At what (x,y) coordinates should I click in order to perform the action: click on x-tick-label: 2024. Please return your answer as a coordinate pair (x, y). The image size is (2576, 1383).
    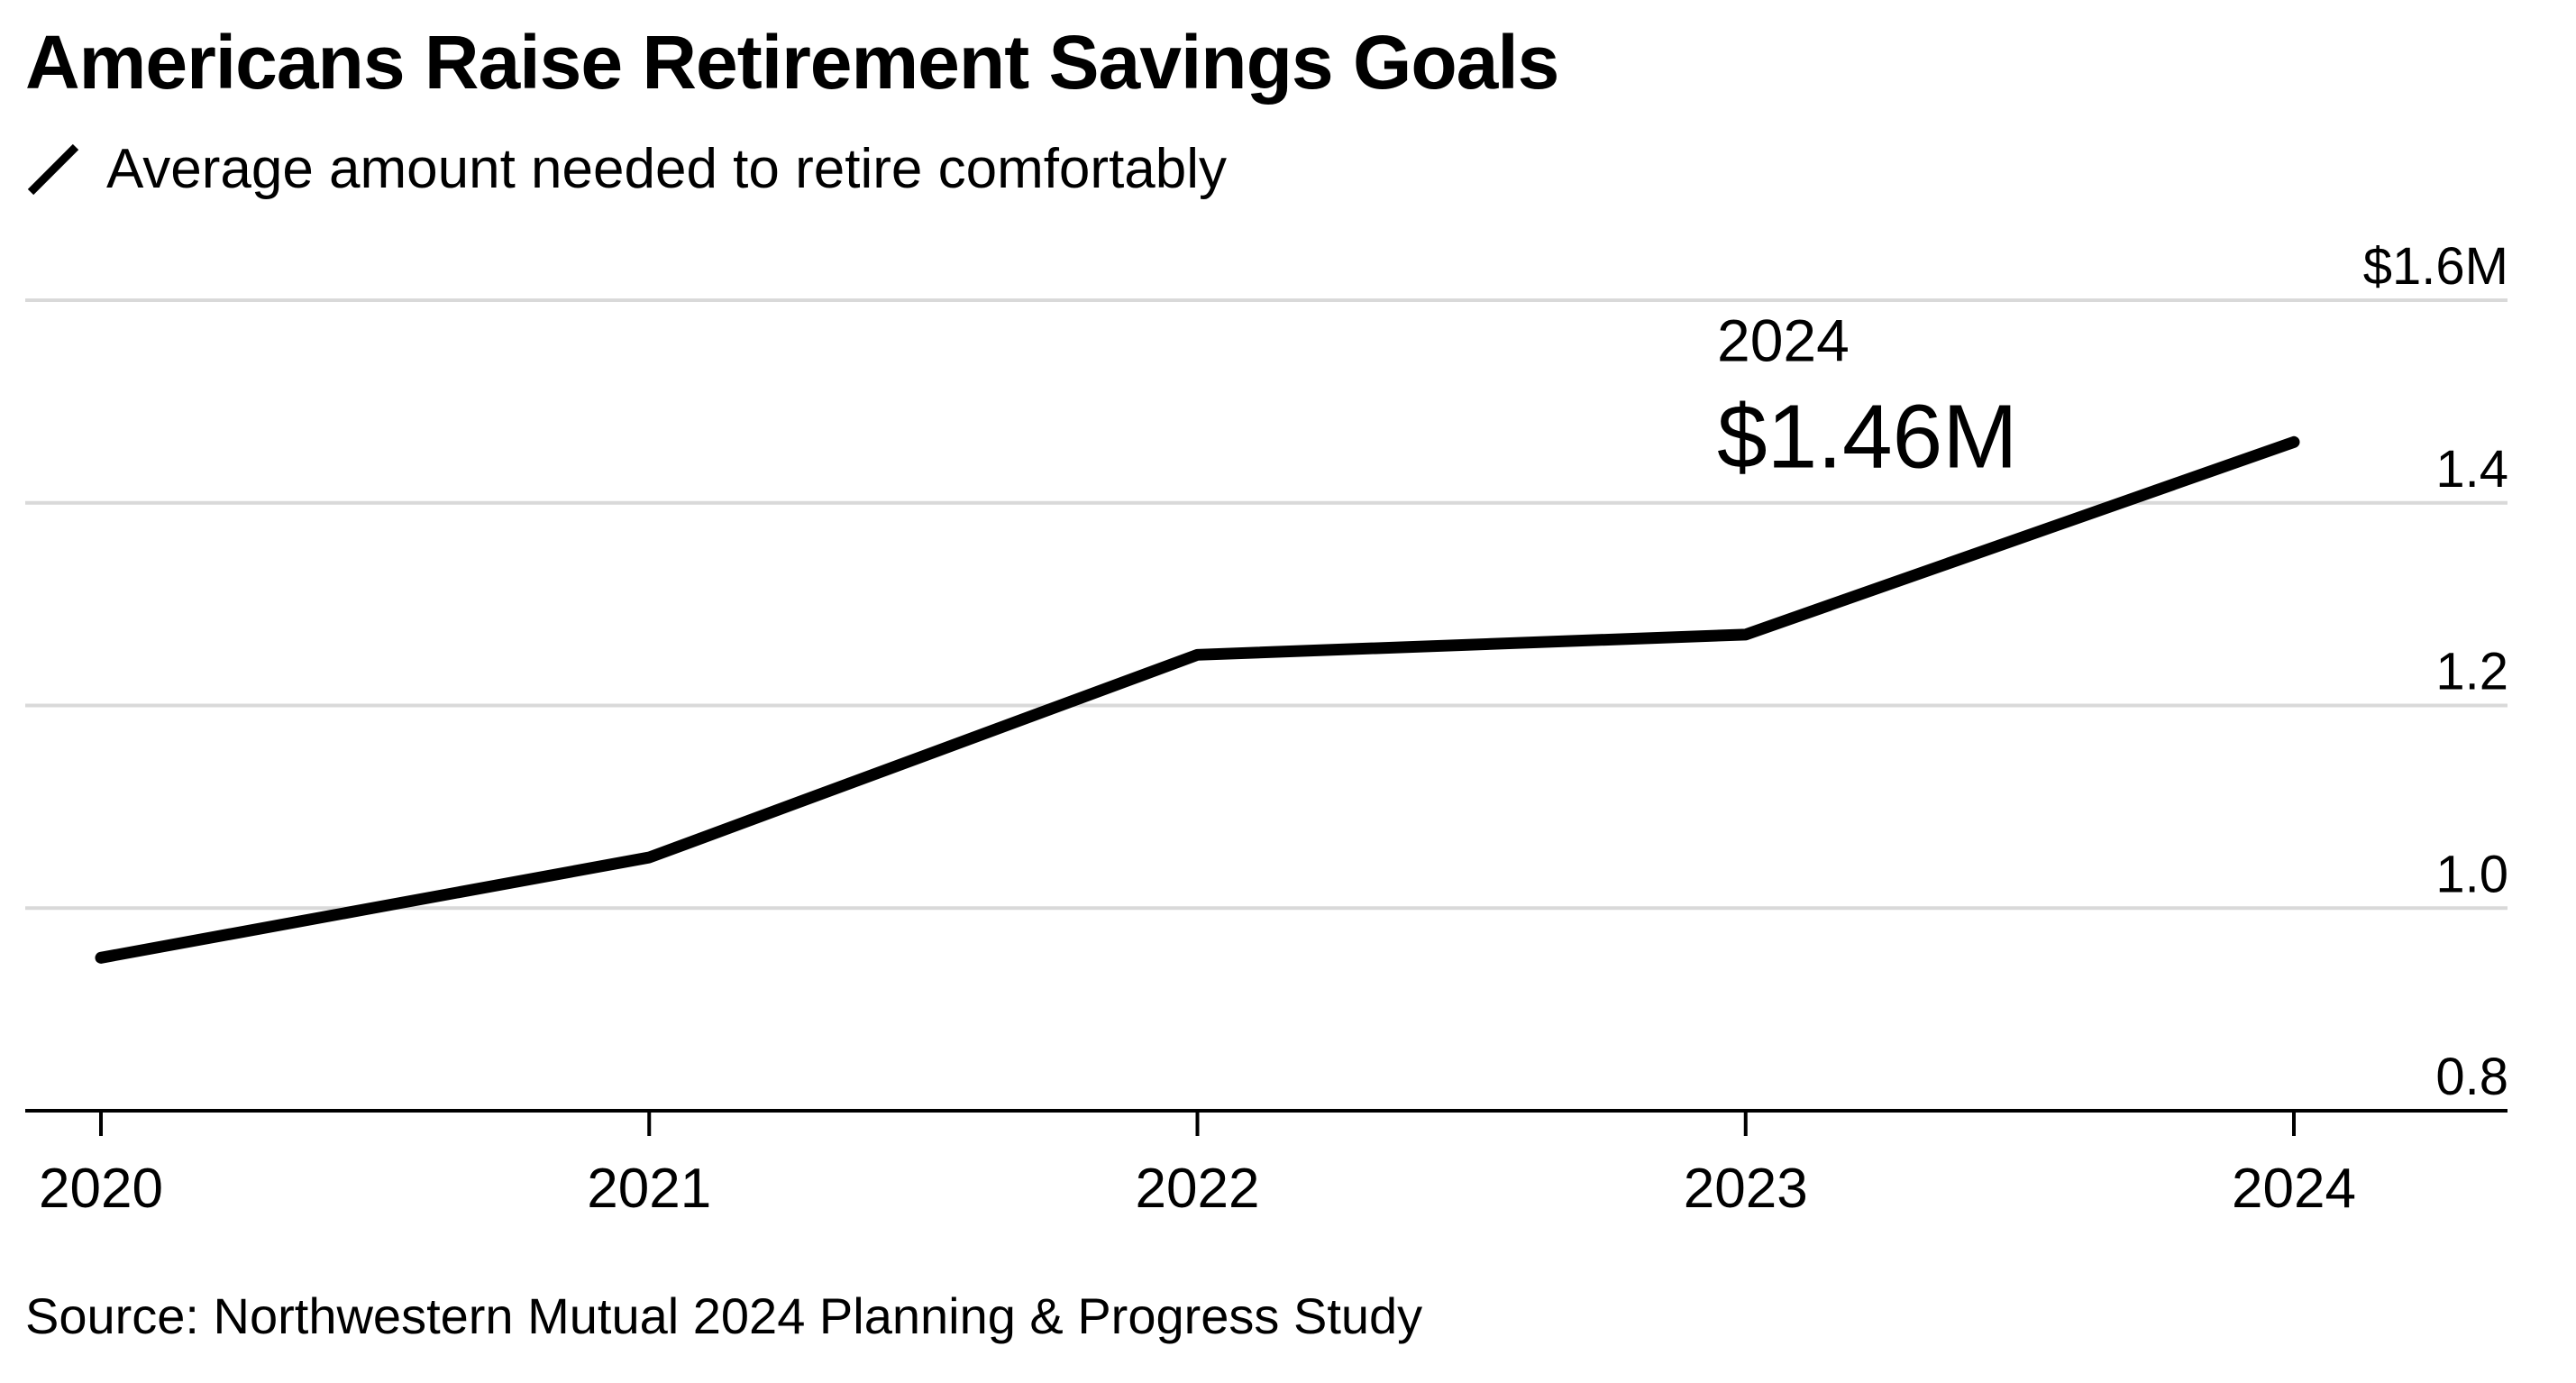
    Looking at the image, I should click on (2294, 1189).